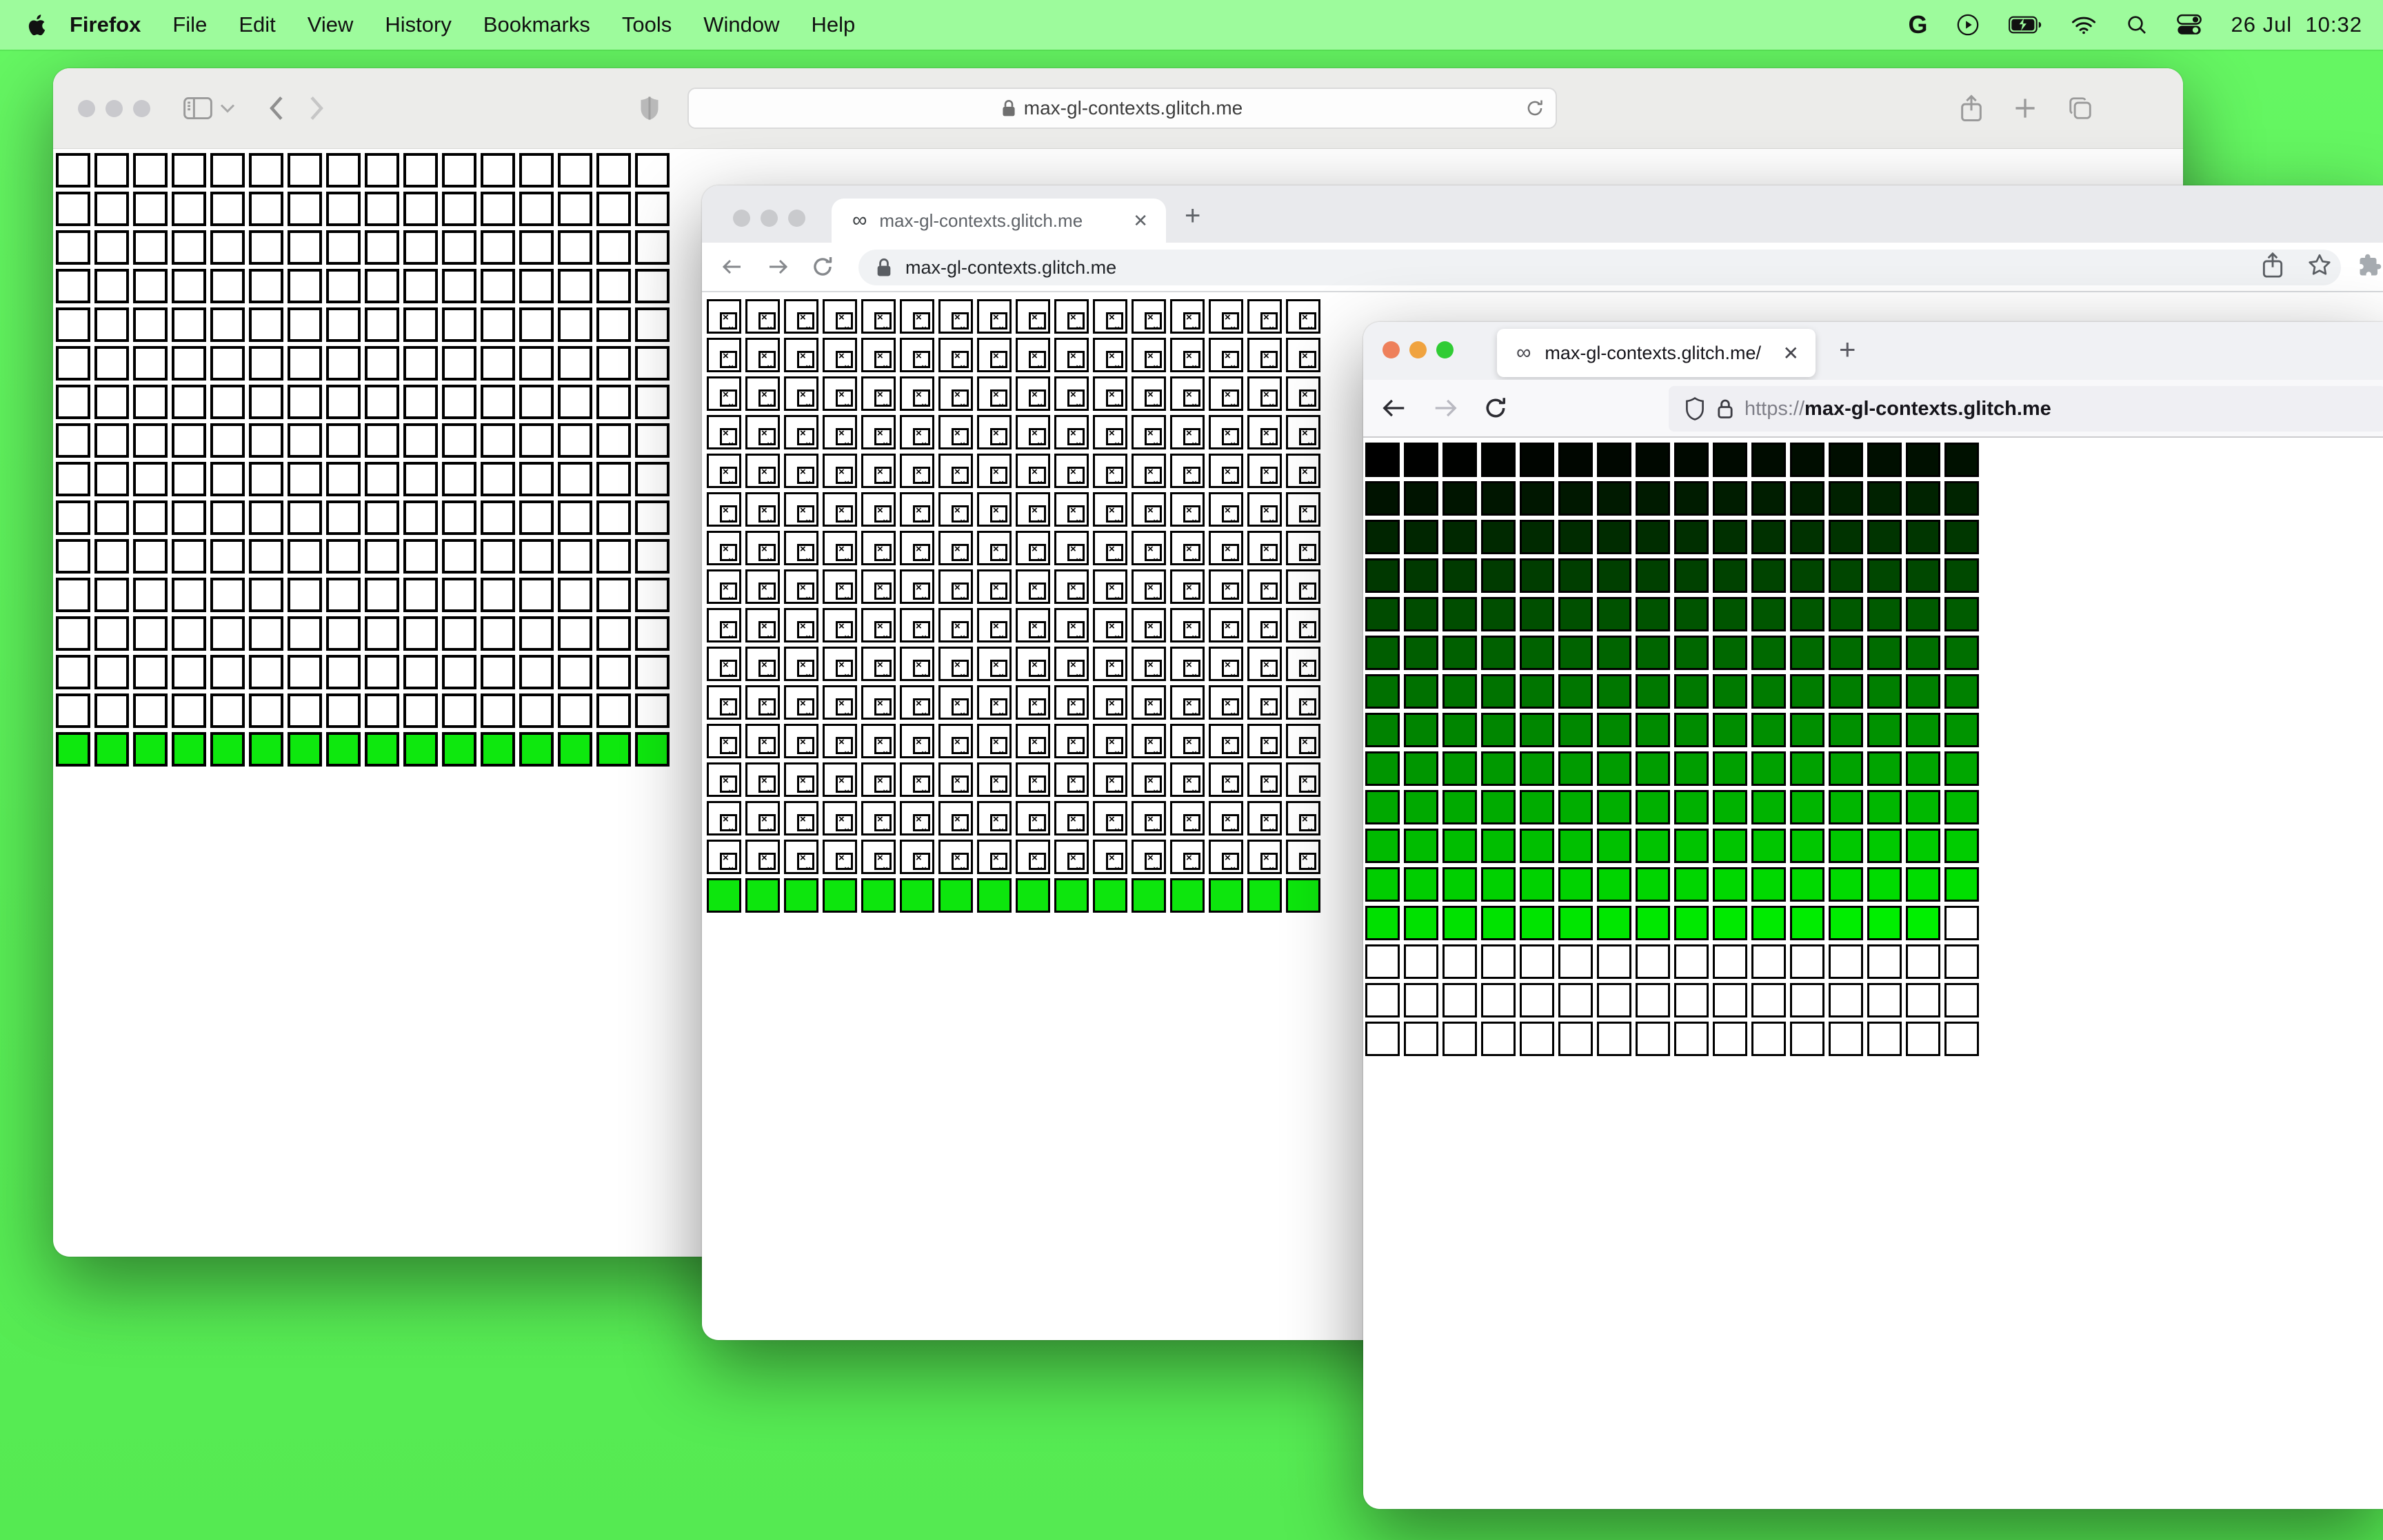 The width and height of the screenshot is (2383, 1540). I want to click on new-tab-icon, so click(2025, 109).